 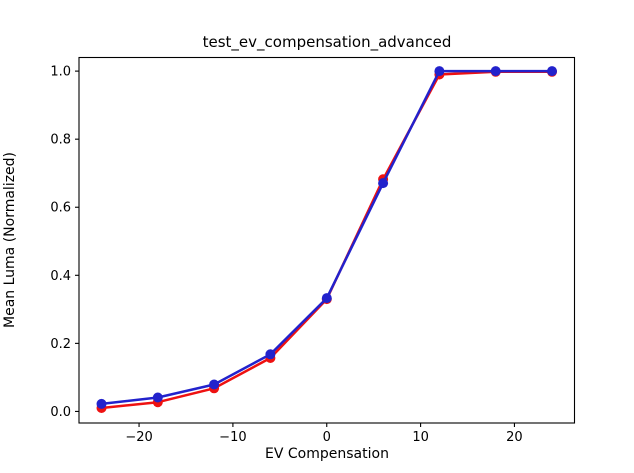 I want to click on x-tick-label: −20, so click(x=138, y=437).